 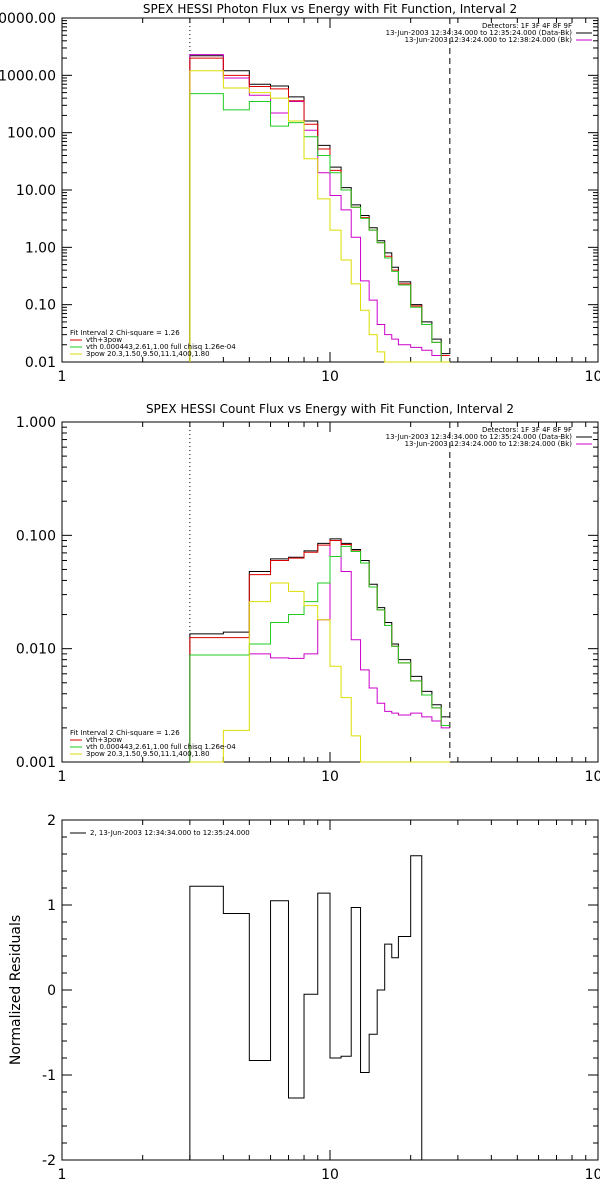 What do you see at coordinates (40, 248) in the screenshot?
I see `y-tick-label: 1.00` at bounding box center [40, 248].